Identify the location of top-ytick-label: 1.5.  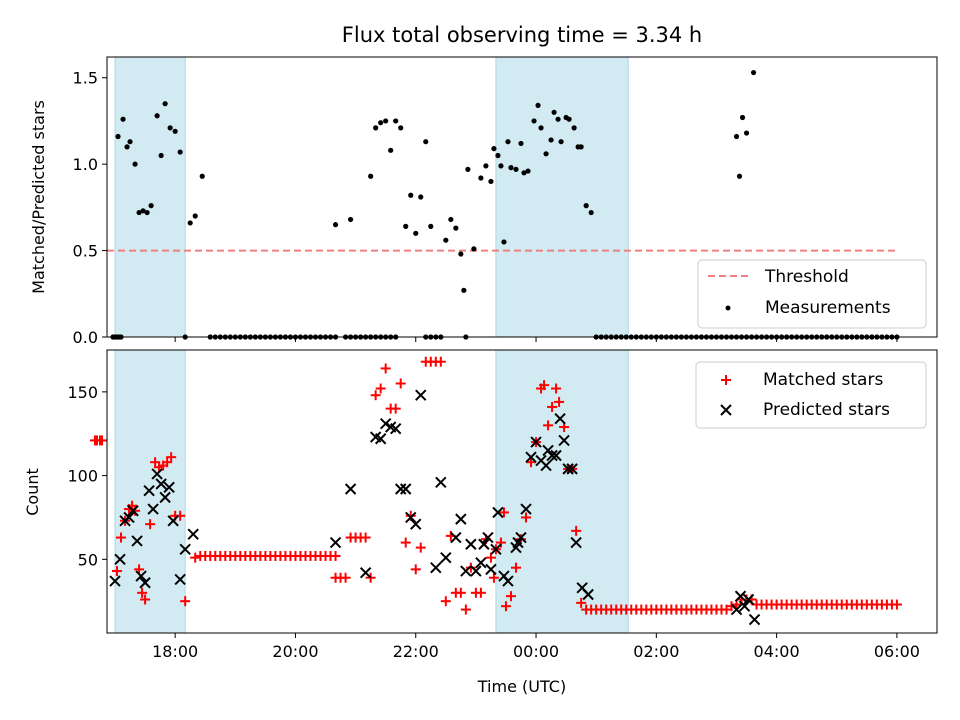
(85, 78).